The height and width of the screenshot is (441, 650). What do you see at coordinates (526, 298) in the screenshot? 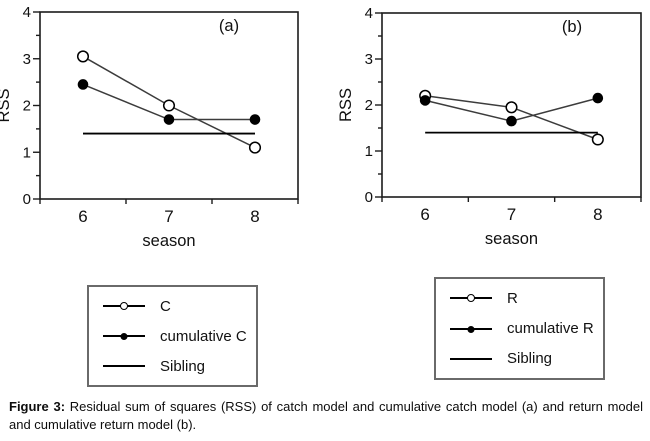
I see `legend-item: R` at bounding box center [526, 298].